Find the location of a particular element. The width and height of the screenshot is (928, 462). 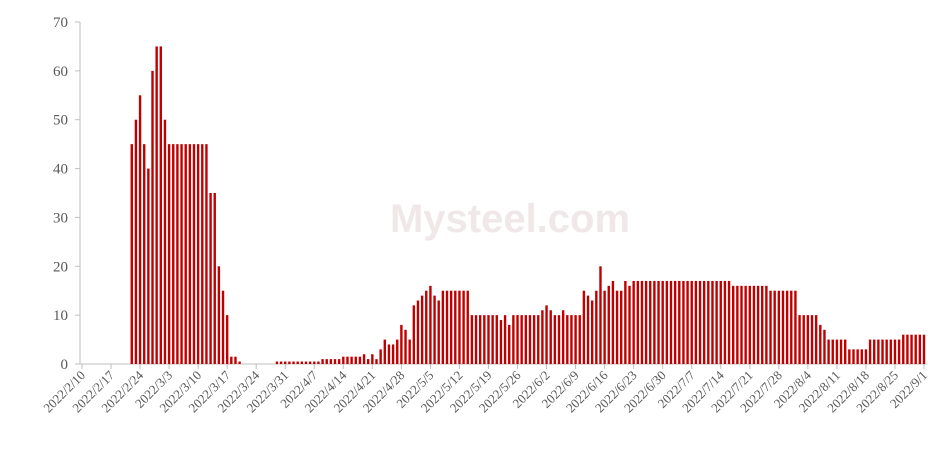

y-tick-label: 0 is located at coordinates (65, 365).